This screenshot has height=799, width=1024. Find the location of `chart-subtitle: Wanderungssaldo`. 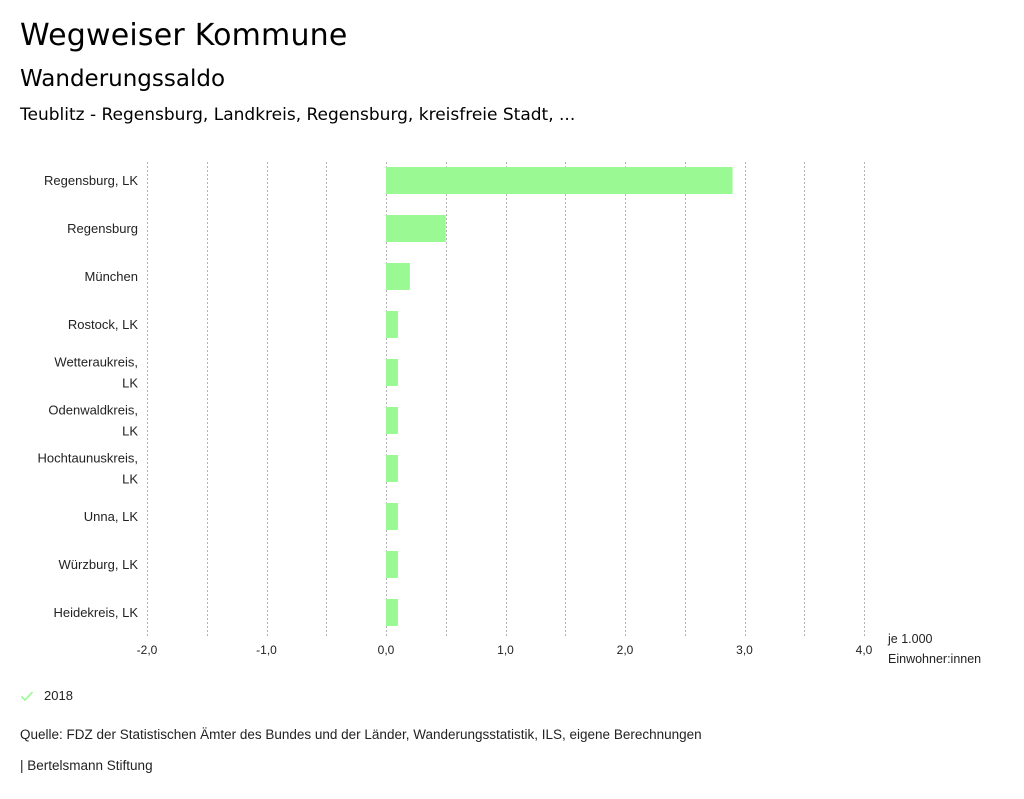

chart-subtitle: Wanderungssaldo is located at coordinates (123, 79).